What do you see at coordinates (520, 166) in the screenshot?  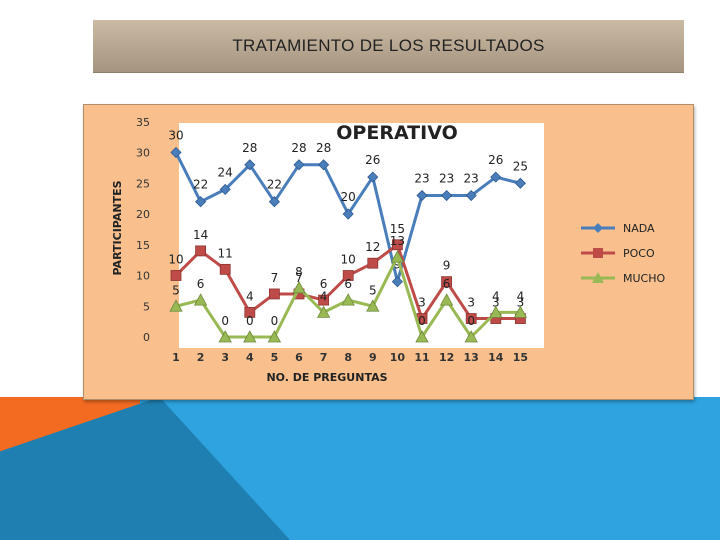 I see `data-label-nada: 25` at bounding box center [520, 166].